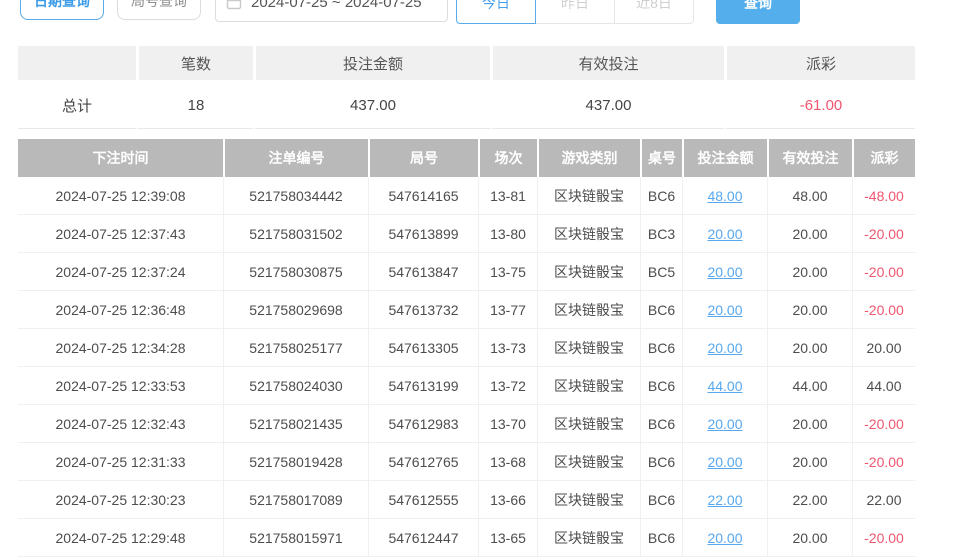 Image resolution: width=962 pixels, height=557 pixels. What do you see at coordinates (423, 234) in the screenshot?
I see `round-number-cell: 547613899` at bounding box center [423, 234].